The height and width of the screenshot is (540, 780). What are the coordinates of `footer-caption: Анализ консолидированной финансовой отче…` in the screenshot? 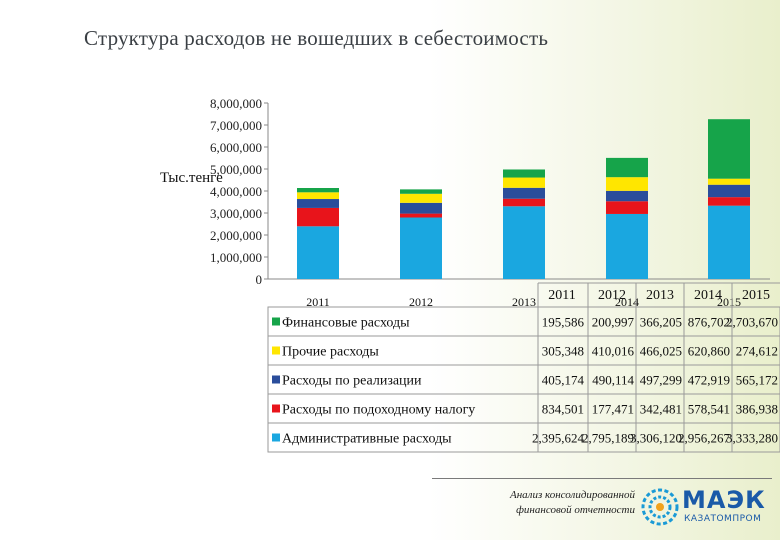 It's located at (552, 503).